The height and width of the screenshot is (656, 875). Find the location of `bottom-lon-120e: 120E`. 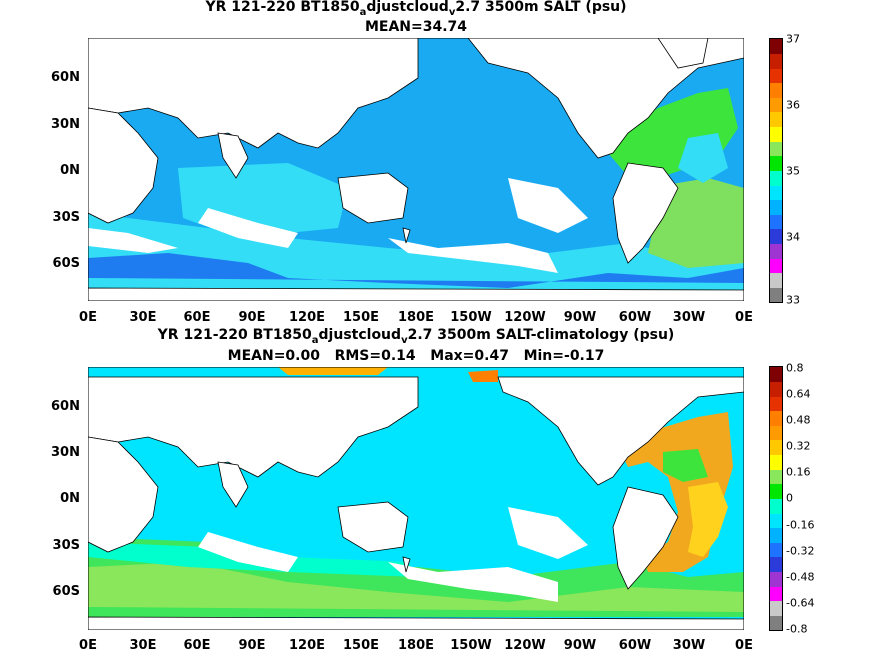

bottom-lon-120e: 120E is located at coordinates (307, 645).